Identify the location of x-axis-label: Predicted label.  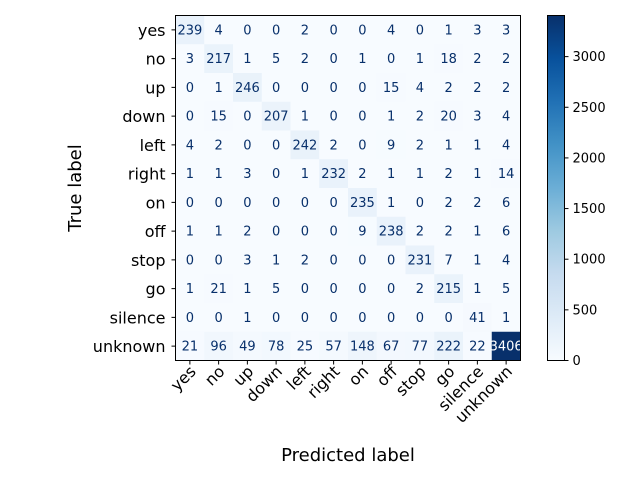
(348, 455).